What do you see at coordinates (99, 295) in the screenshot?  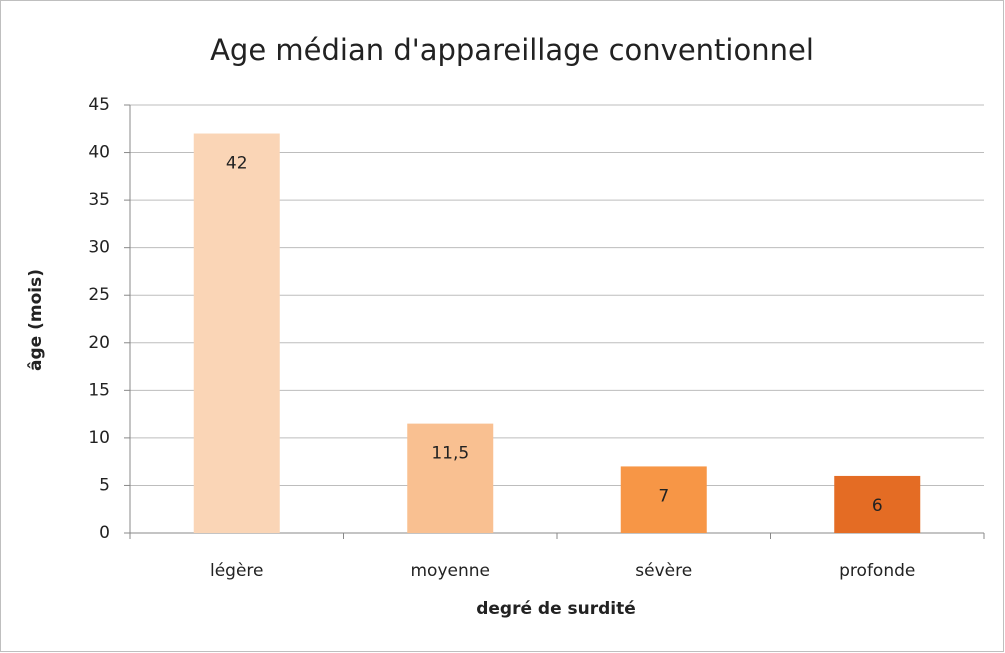 I see `y-tick-label: 25` at bounding box center [99, 295].